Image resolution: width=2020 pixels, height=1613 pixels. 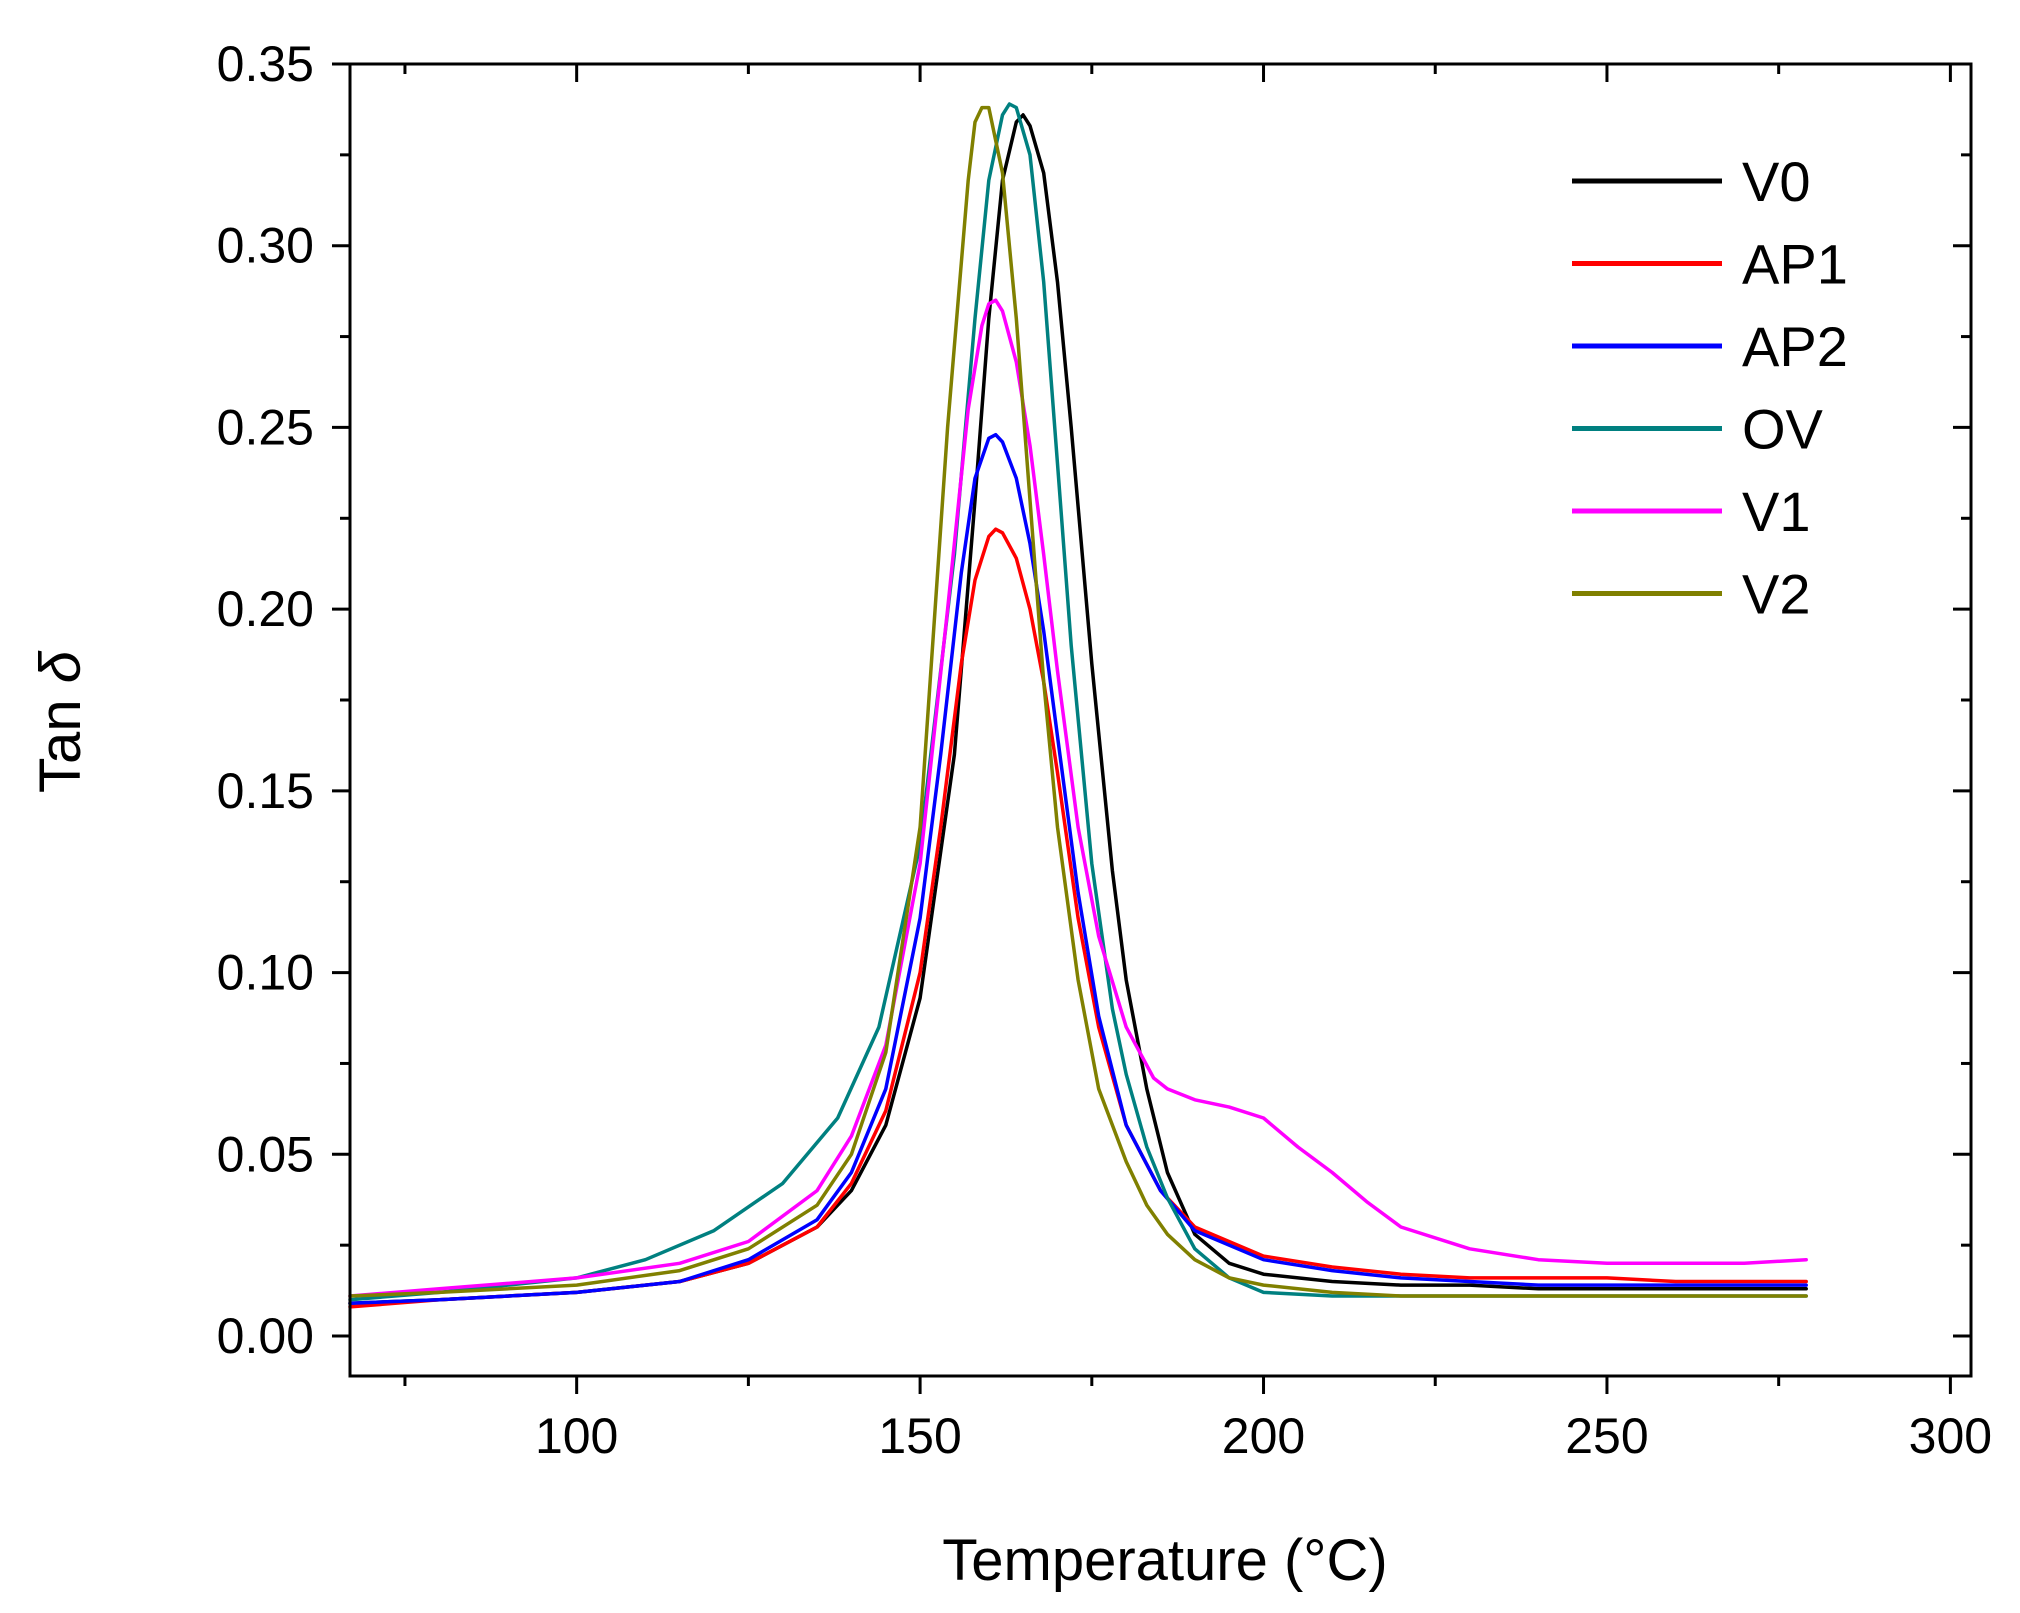 What do you see at coordinates (265, 1336) in the screenshot?
I see `y-tick-label: 0.00` at bounding box center [265, 1336].